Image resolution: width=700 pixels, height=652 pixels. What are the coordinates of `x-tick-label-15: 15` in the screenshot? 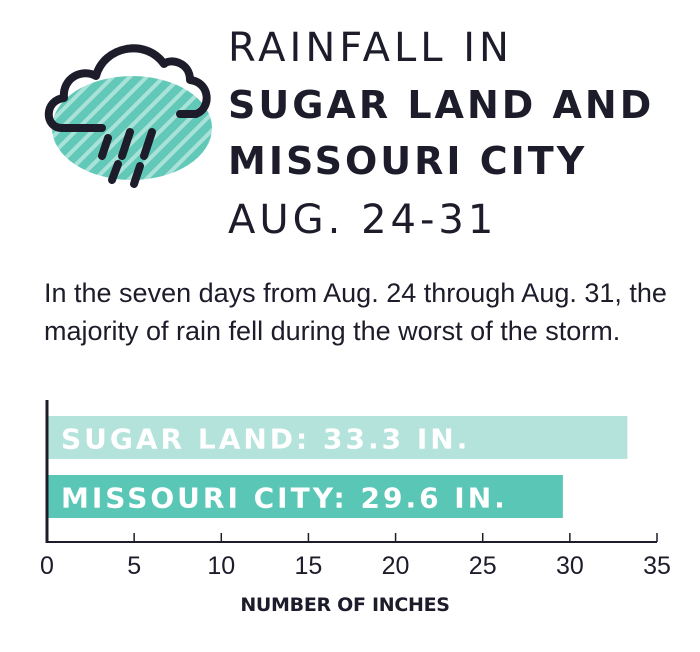 It's located at (309, 566).